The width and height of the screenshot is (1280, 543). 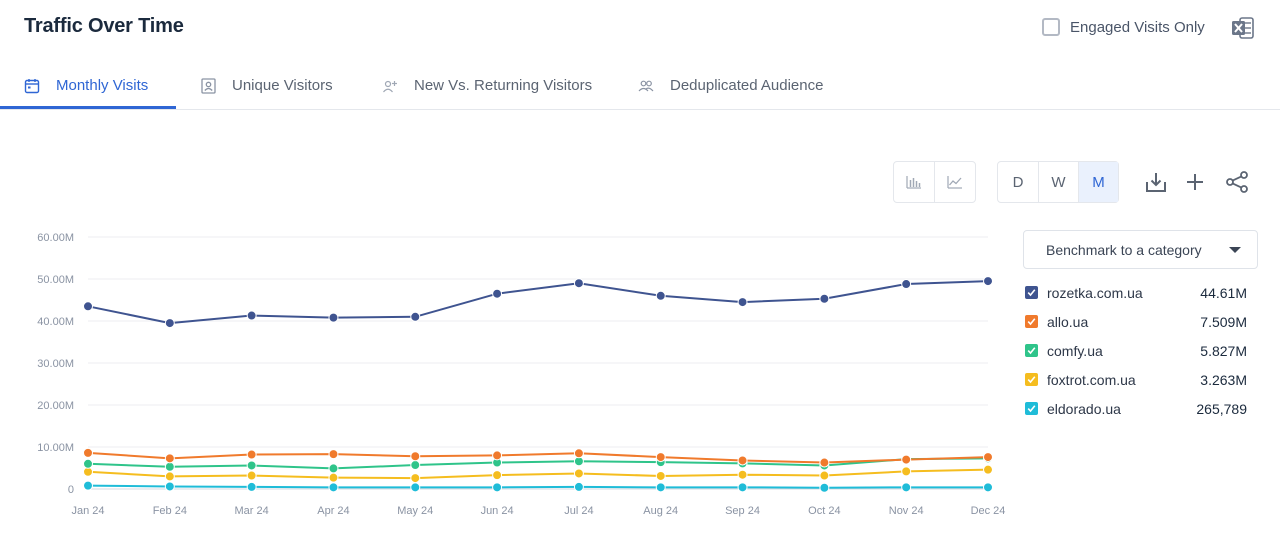 I want to click on legend-item: comfy.ua 5.827M, so click(x=1137, y=350).